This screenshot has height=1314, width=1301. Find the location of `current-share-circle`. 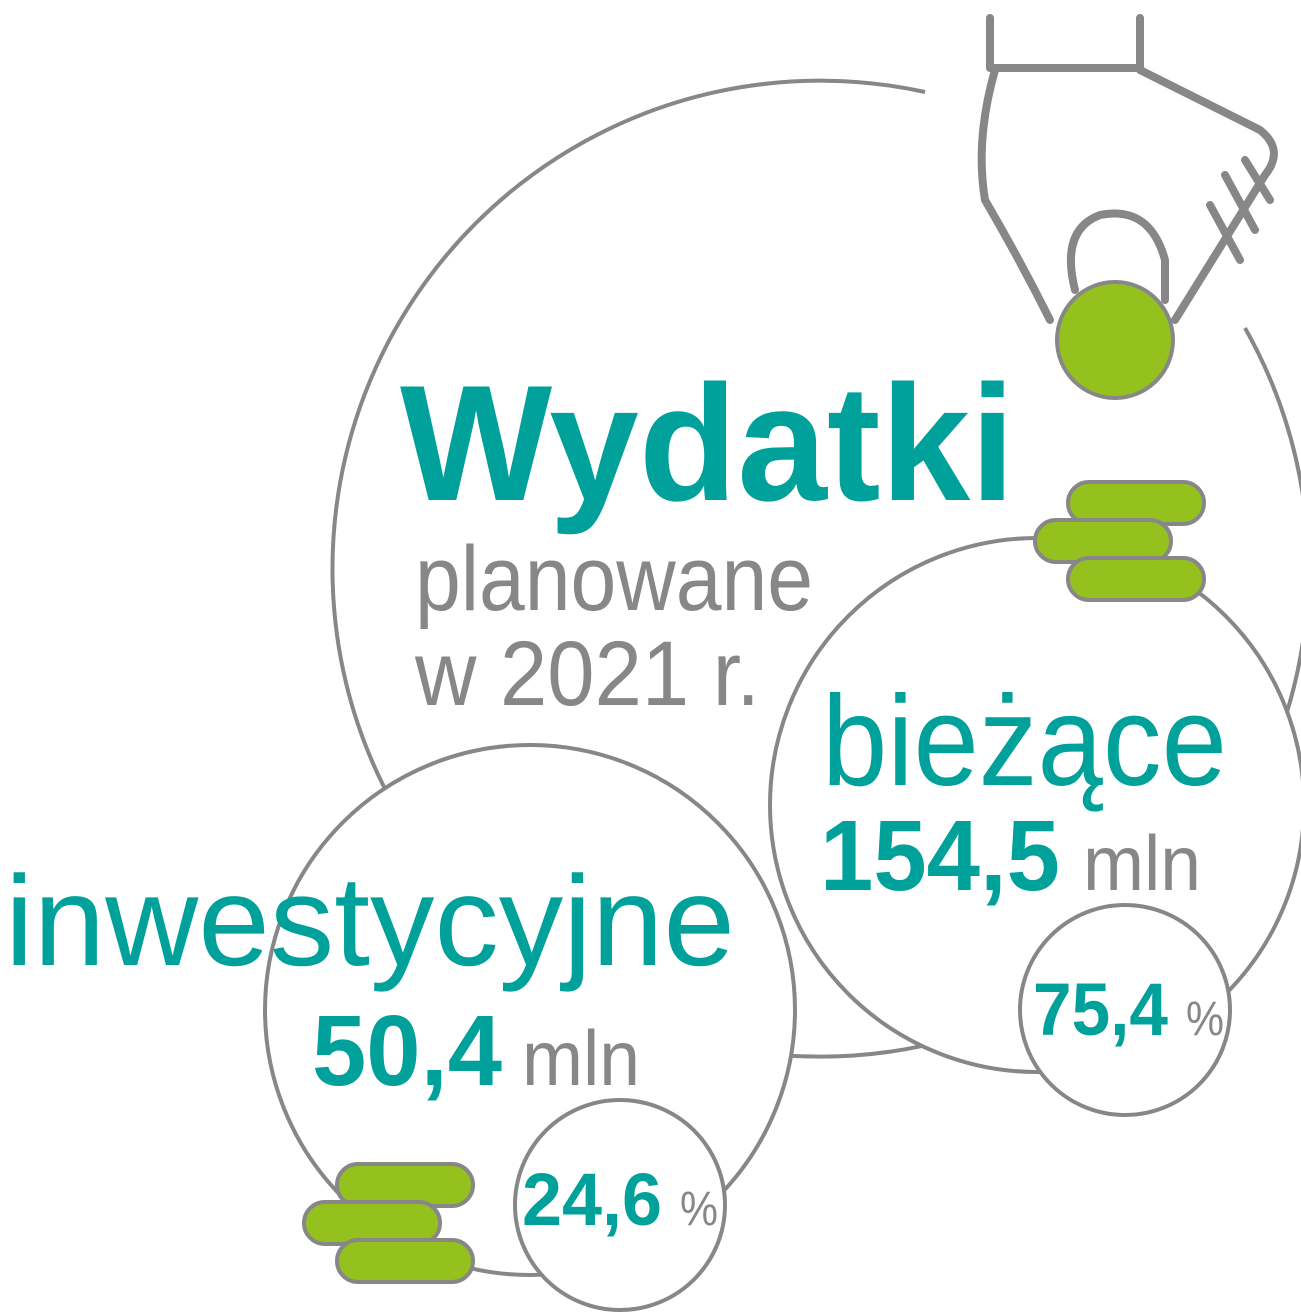

current-share-circle is located at coordinates (1125, 1010).